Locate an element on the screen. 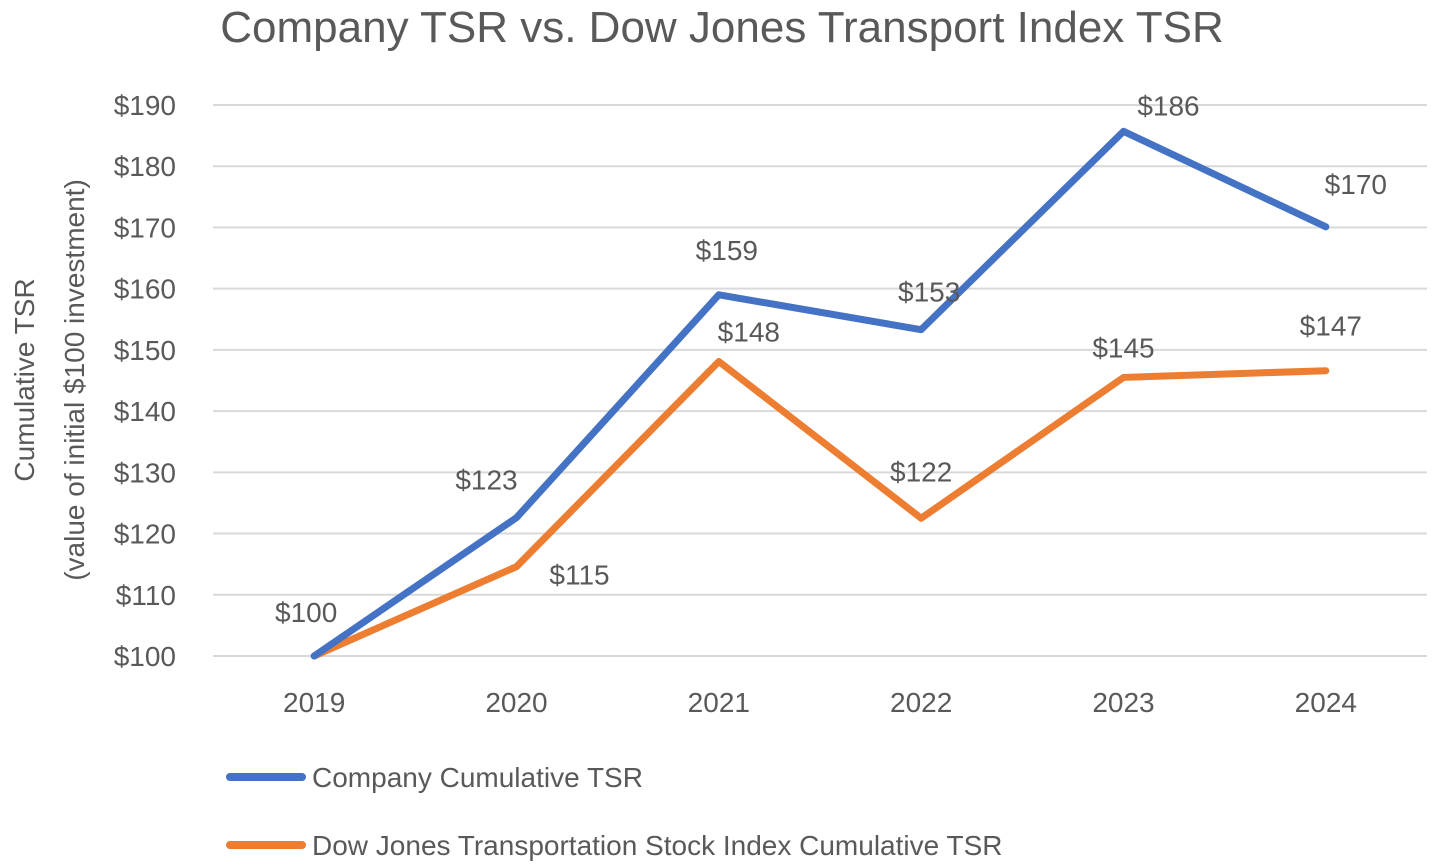 This screenshot has width=1449, height=866. data-label: $148 is located at coordinates (749, 332).